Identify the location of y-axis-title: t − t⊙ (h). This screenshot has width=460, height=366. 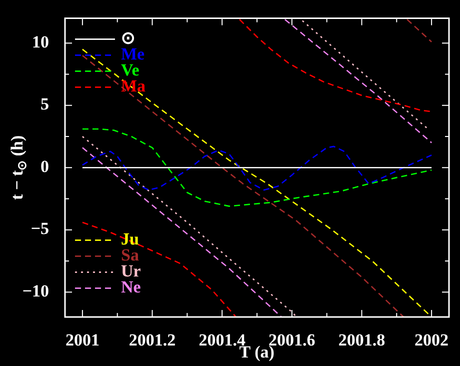
(18, 167).